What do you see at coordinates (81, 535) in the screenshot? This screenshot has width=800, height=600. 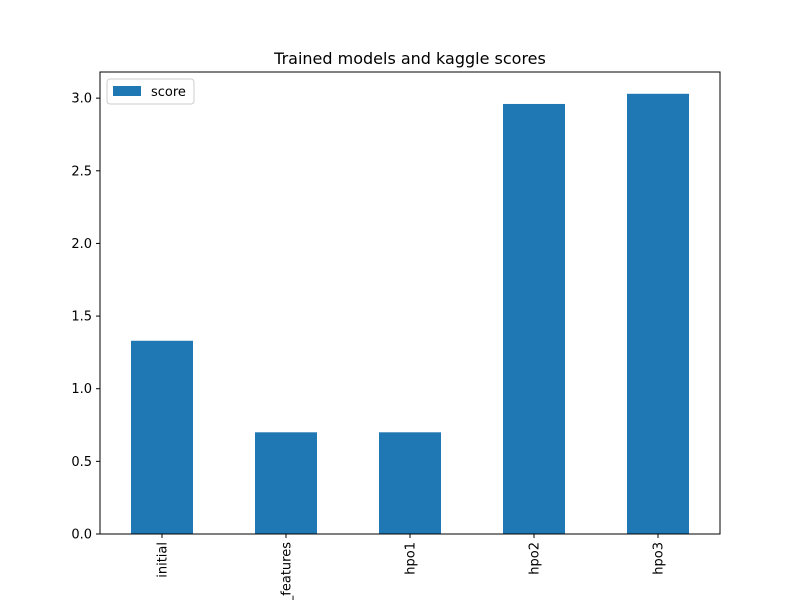 I see `y-tick-label: 0.0` at bounding box center [81, 535].